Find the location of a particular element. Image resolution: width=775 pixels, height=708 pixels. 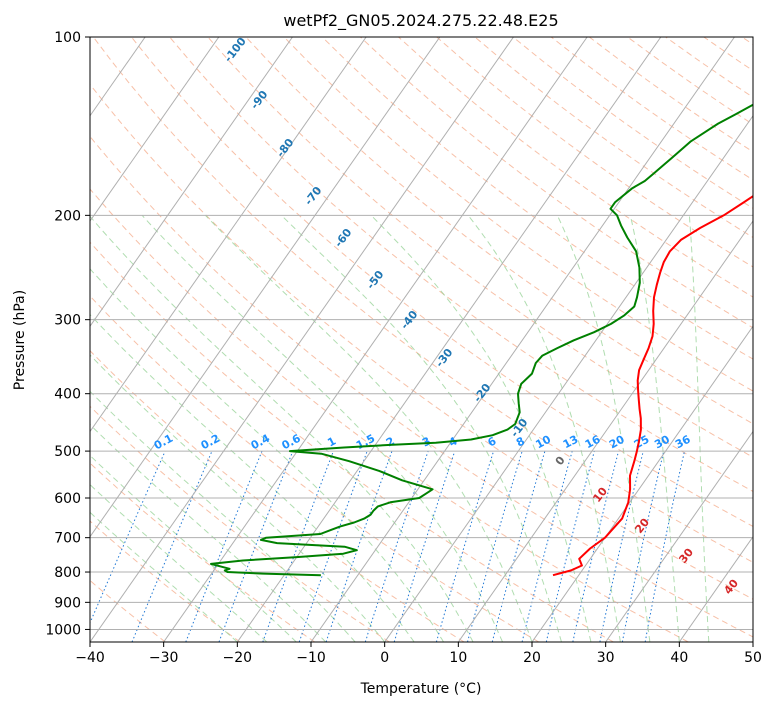

y-tick-label: 700 is located at coordinates (67, 539).